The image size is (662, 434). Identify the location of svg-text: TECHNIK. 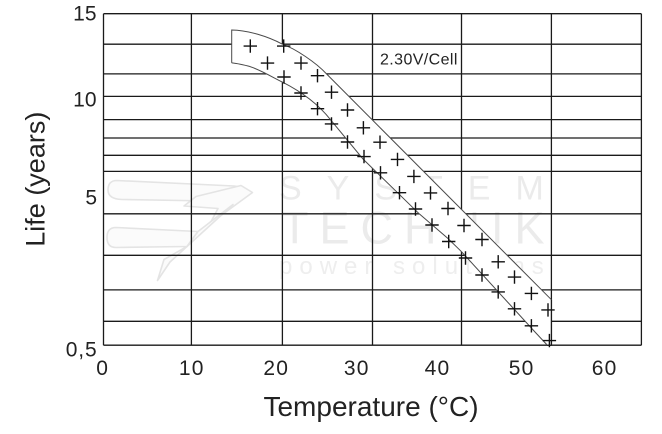
(418, 227).